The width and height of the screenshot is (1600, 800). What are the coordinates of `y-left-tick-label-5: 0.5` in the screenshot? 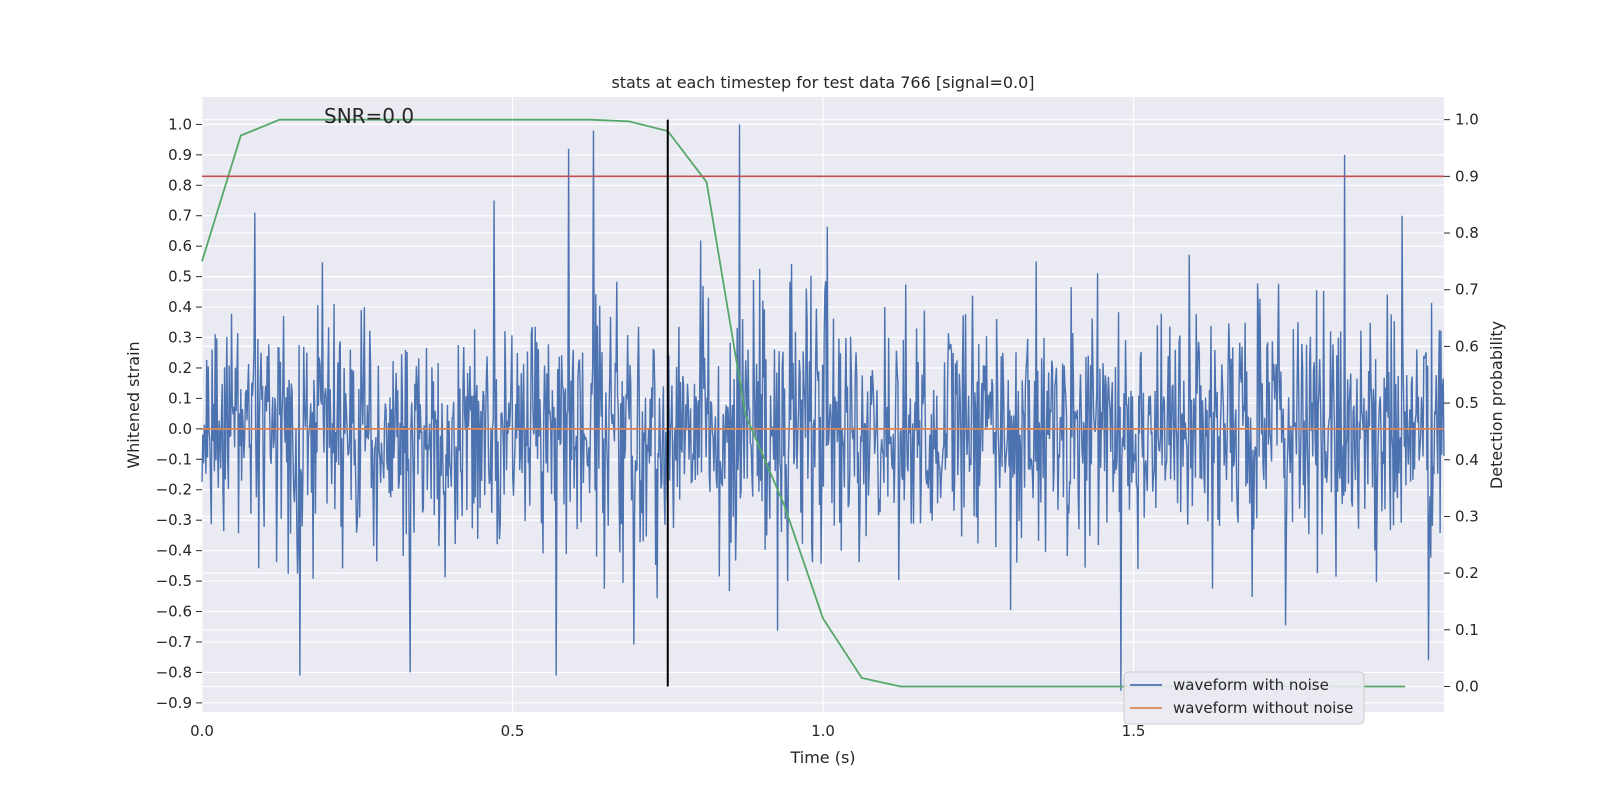 It's located at (180, 277).